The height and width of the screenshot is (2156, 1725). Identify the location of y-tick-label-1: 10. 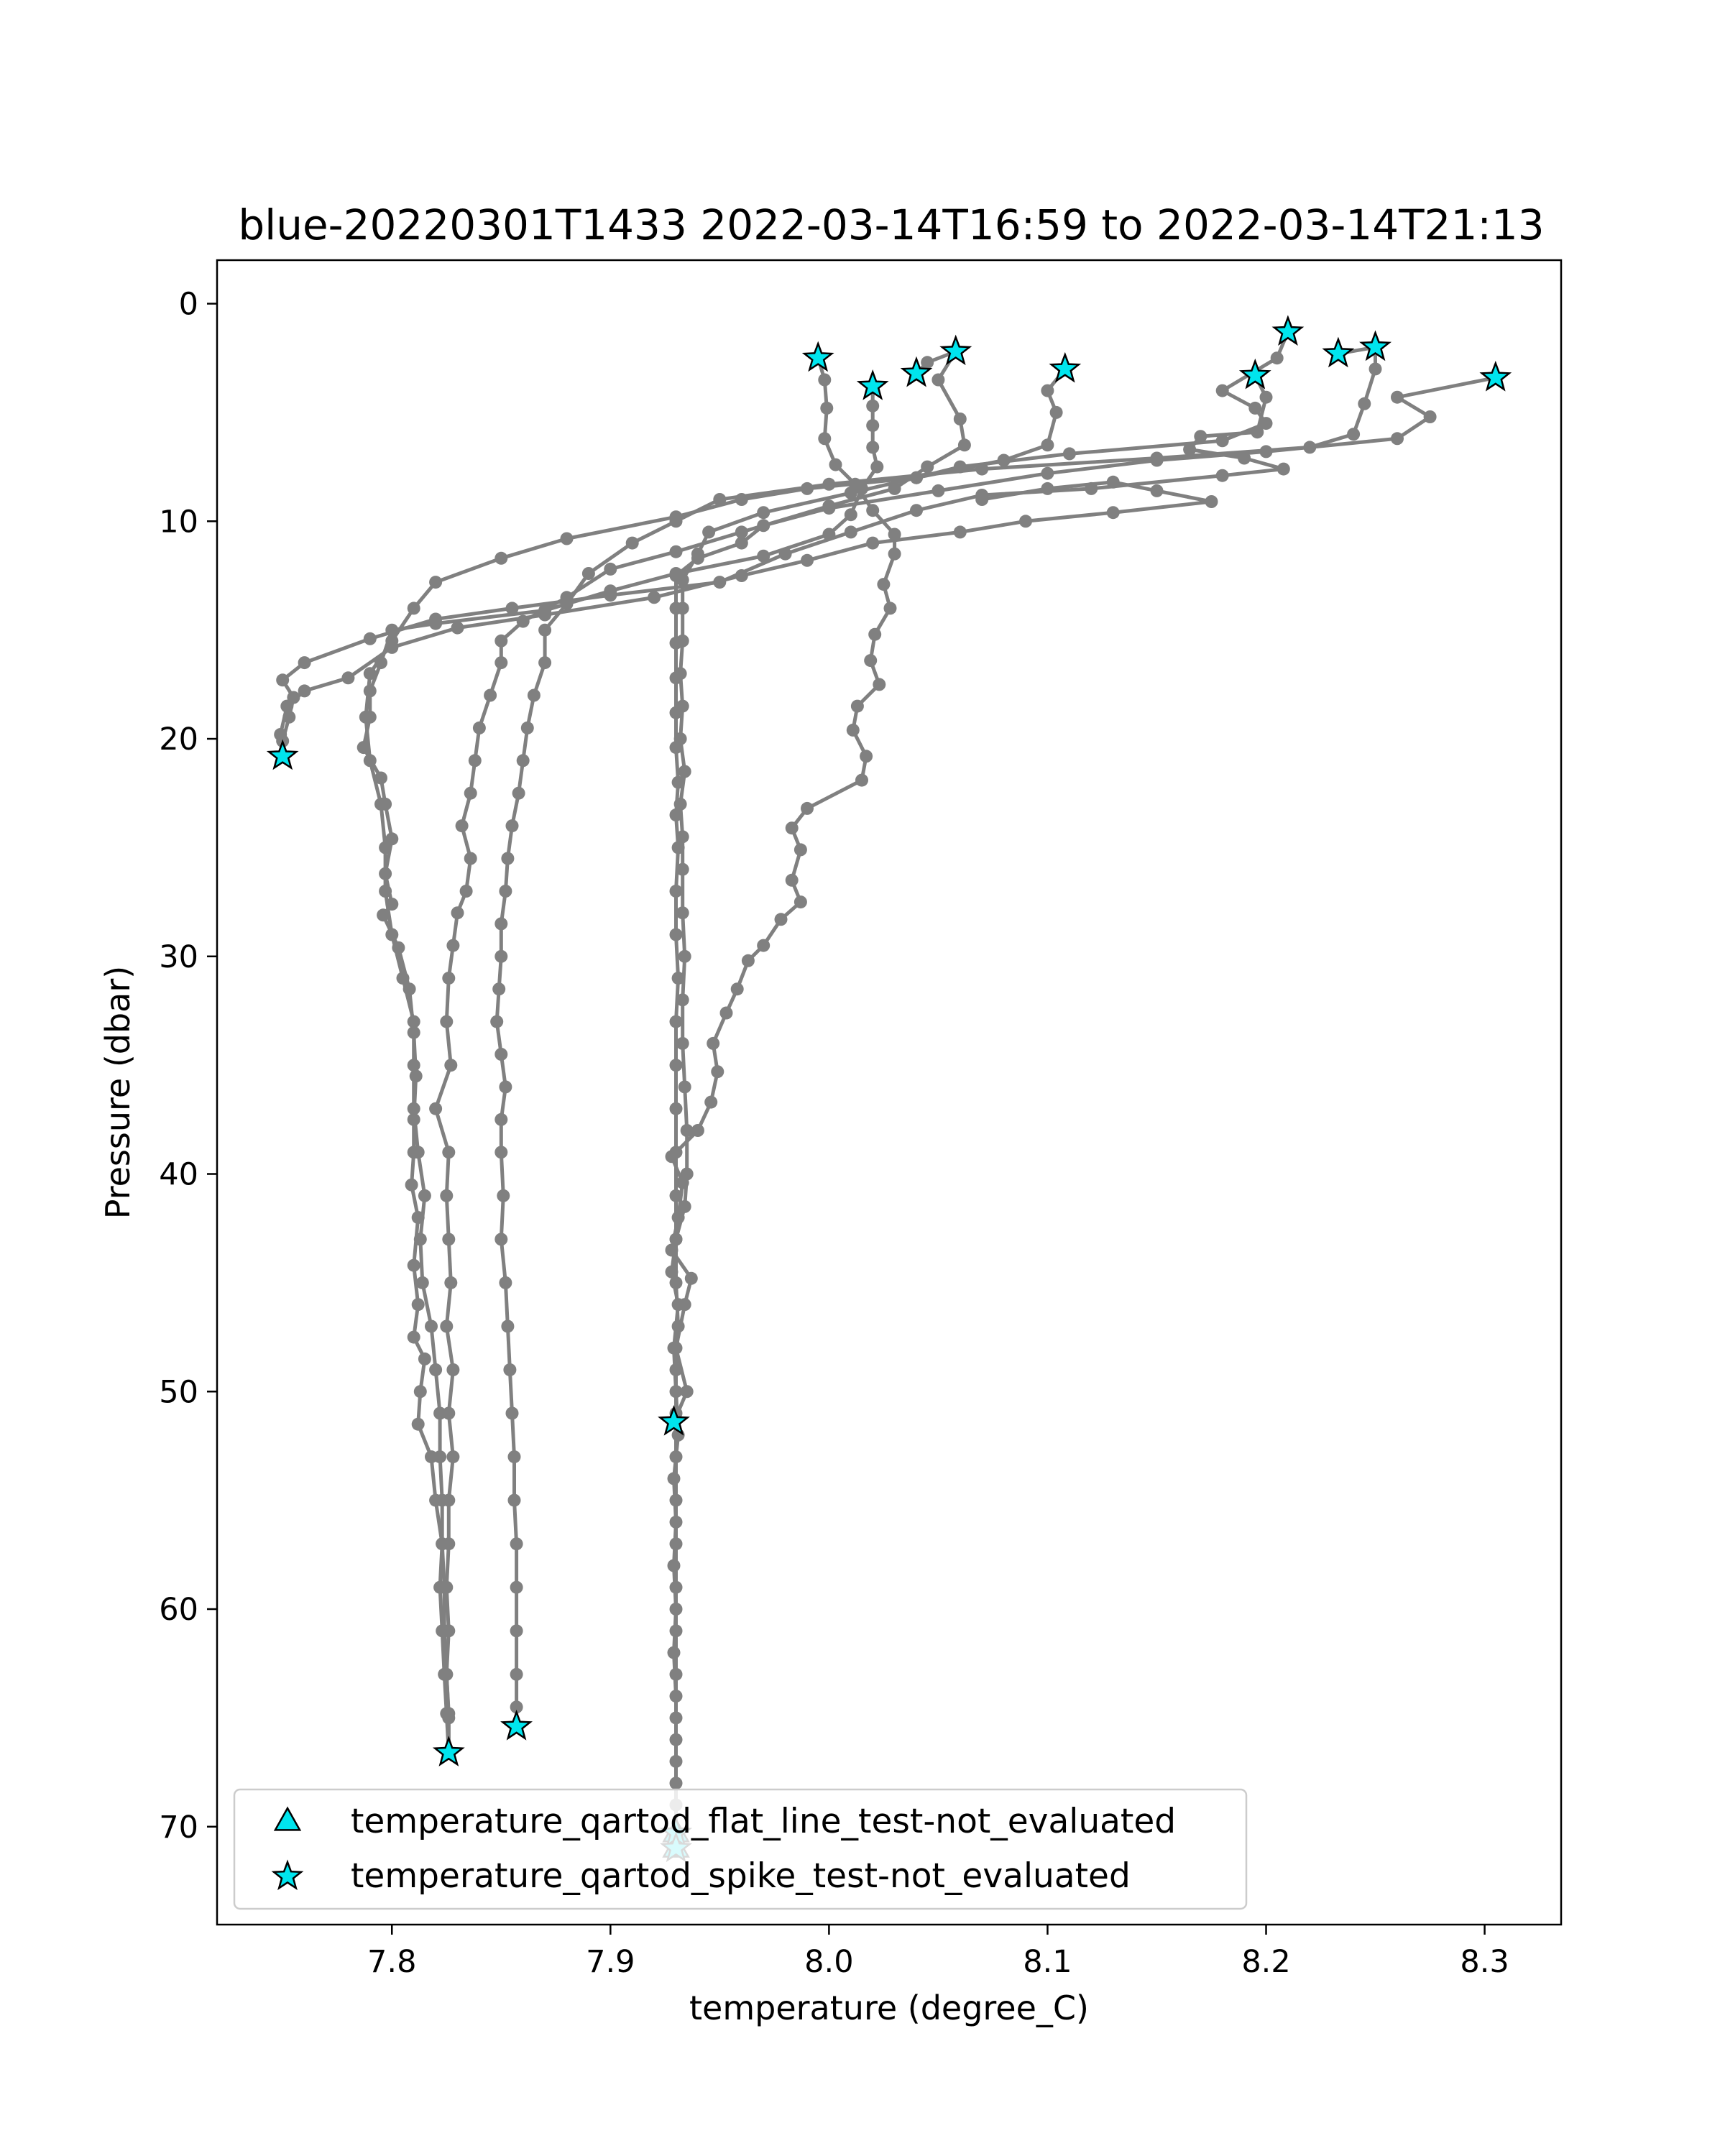
(178, 522).